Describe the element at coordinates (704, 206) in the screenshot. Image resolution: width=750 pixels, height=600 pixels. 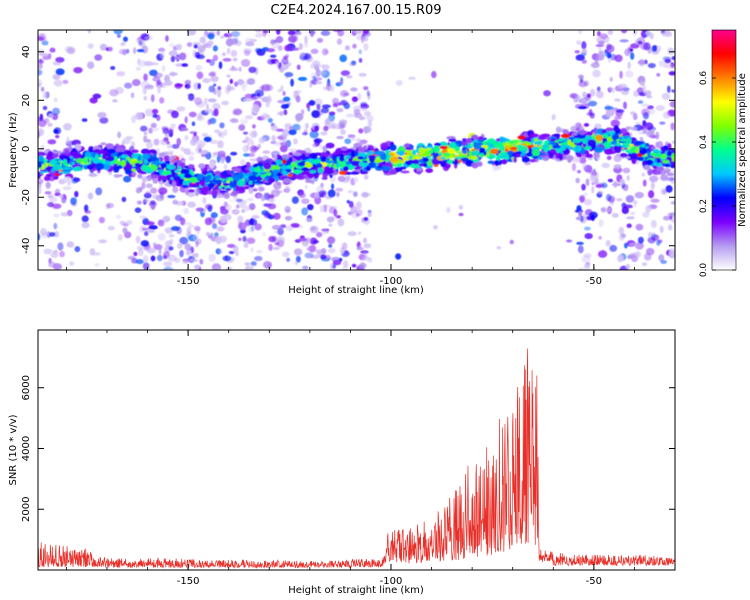
I see `colorbar-tick-label: 0.2` at that location.